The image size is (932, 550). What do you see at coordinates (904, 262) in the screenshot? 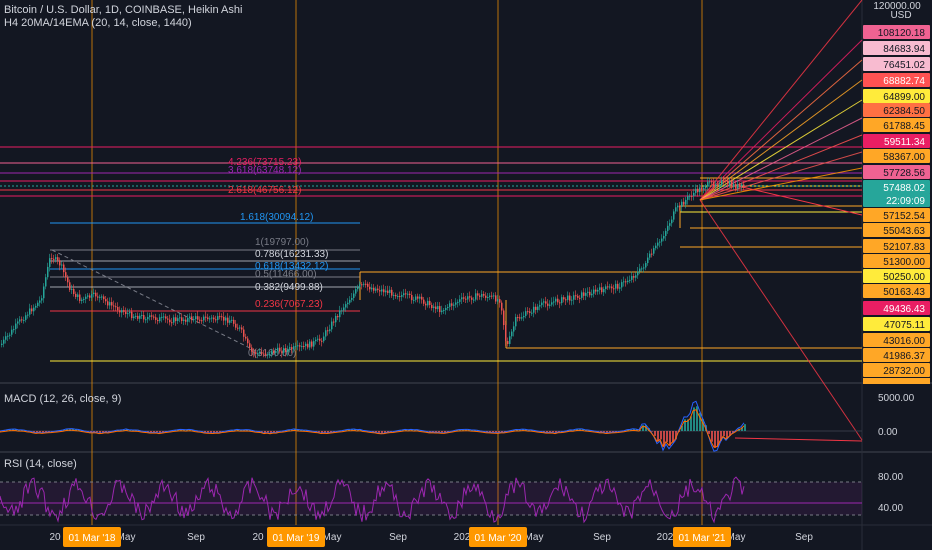
I see `svg-text: 51300.00` at bounding box center [904, 262].